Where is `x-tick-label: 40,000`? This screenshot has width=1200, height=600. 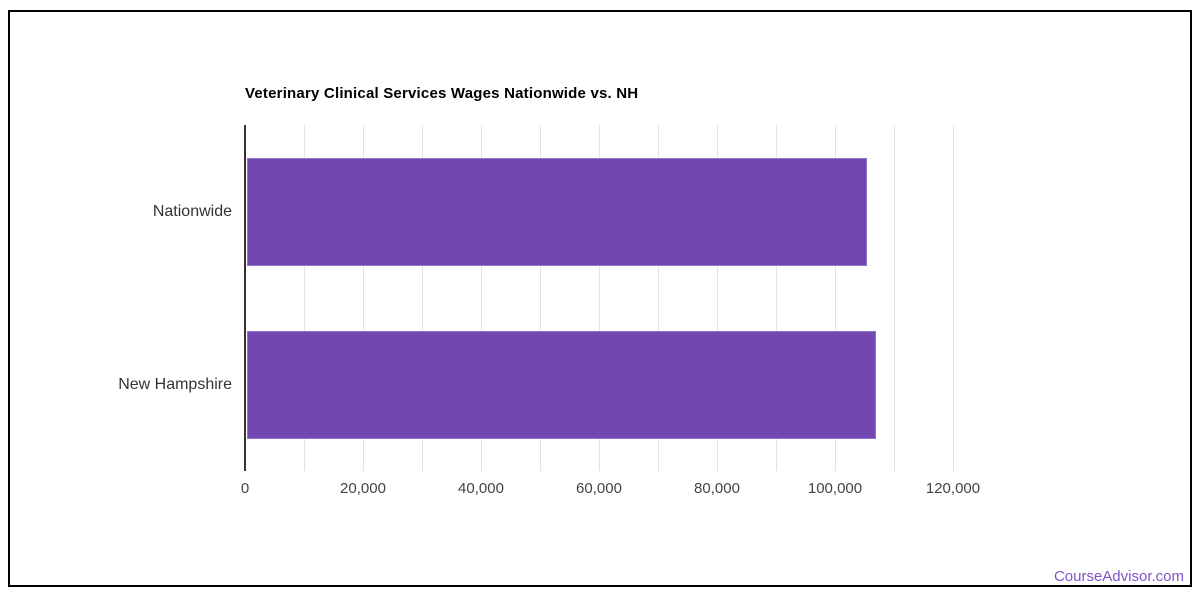 x-tick-label: 40,000 is located at coordinates (481, 488).